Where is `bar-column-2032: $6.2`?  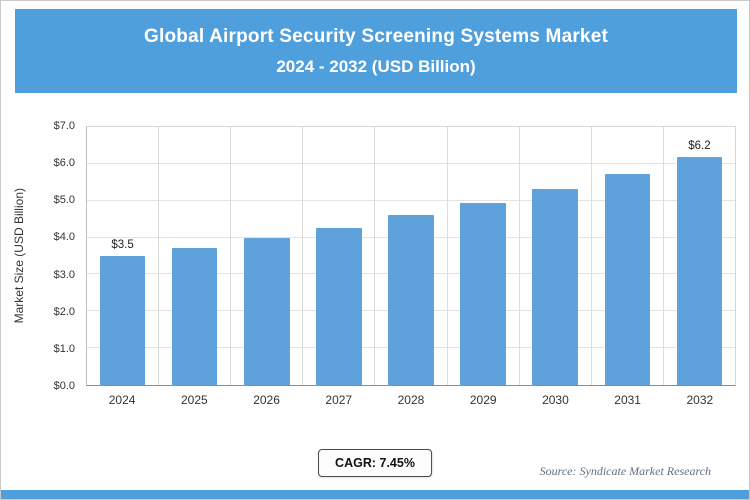 bar-column-2032: $6.2 is located at coordinates (699, 256).